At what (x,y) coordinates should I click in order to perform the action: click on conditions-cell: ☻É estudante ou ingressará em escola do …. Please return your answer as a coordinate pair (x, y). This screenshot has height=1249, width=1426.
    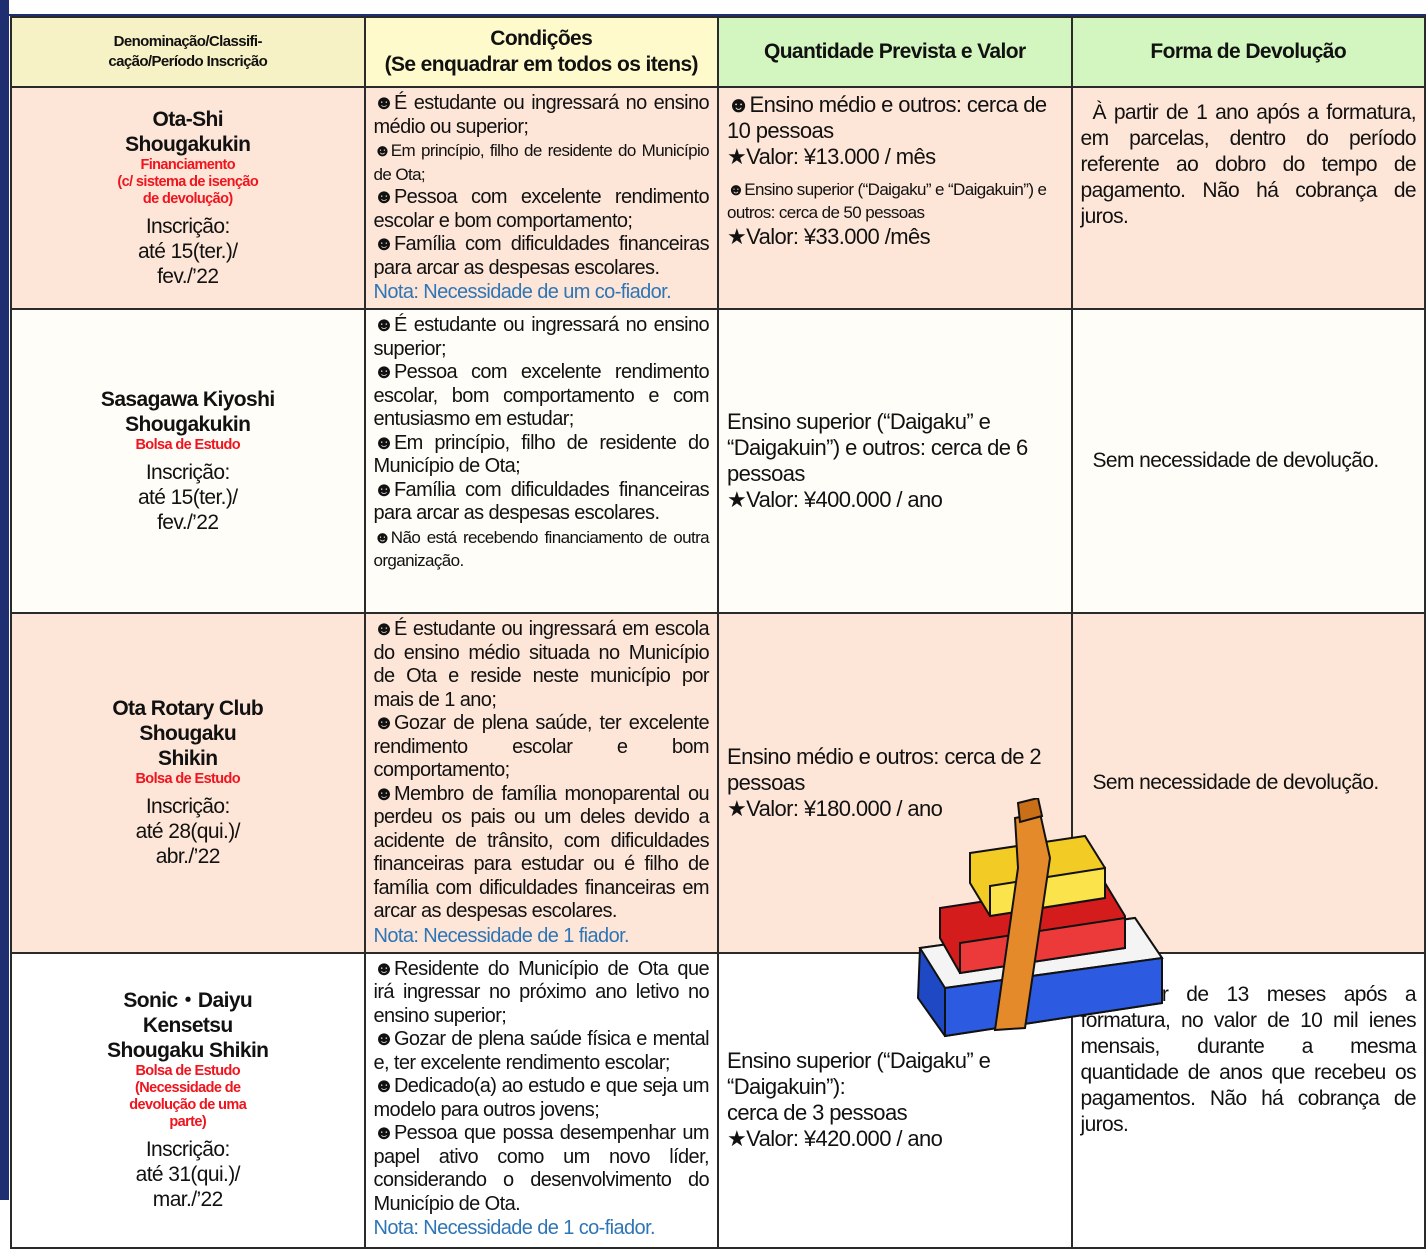
    Looking at the image, I should click on (541, 783).